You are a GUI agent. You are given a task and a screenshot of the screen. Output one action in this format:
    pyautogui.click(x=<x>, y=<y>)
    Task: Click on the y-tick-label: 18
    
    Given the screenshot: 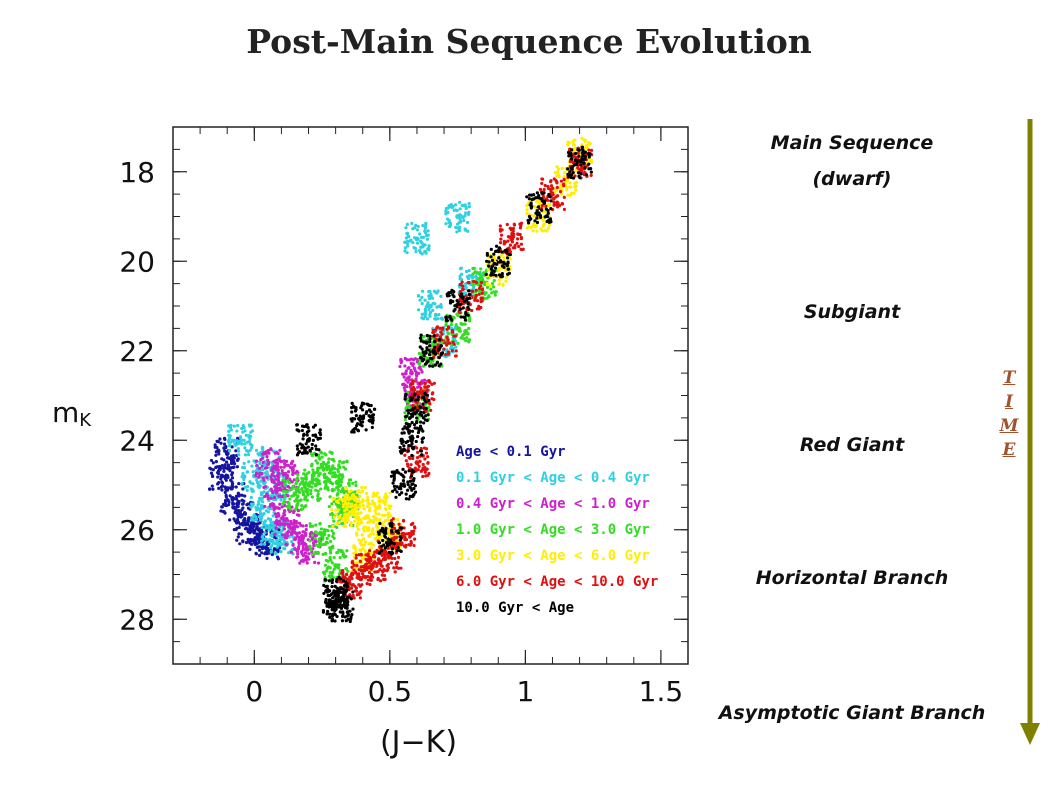 What is the action you would take?
    pyautogui.click(x=137, y=172)
    